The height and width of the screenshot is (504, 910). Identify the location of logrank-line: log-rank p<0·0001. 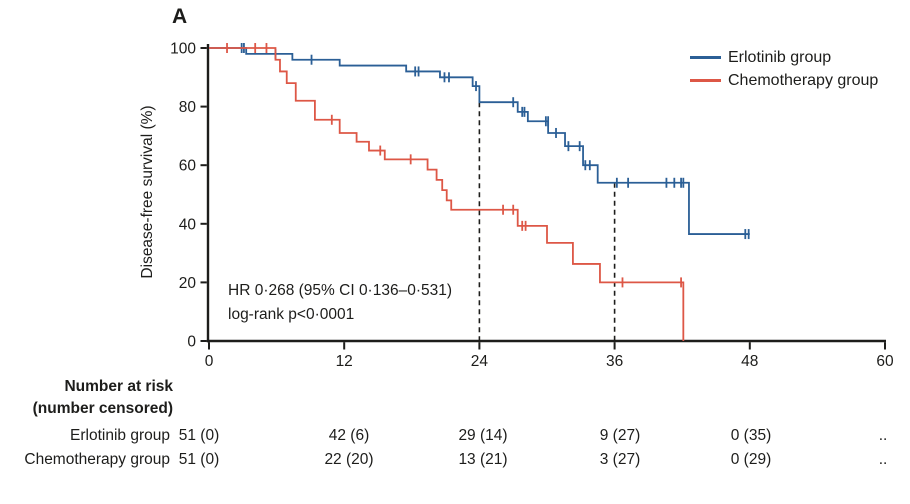
(291, 314).